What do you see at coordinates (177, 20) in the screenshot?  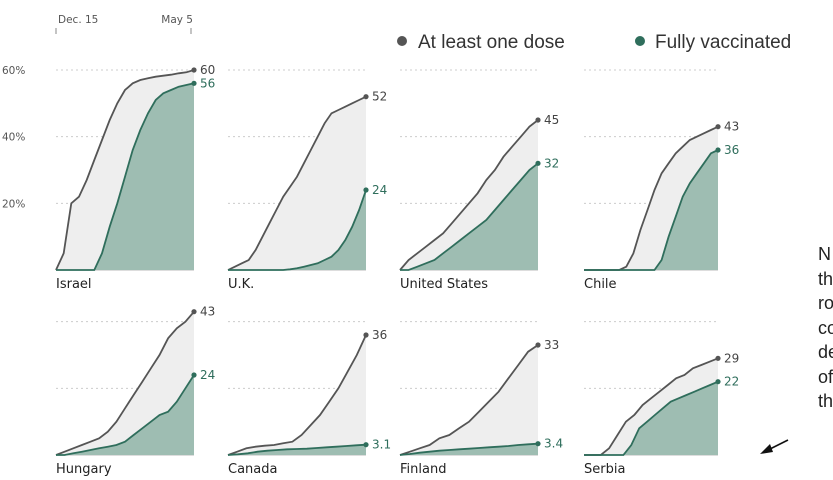 I see `date-end-label: May 5` at bounding box center [177, 20].